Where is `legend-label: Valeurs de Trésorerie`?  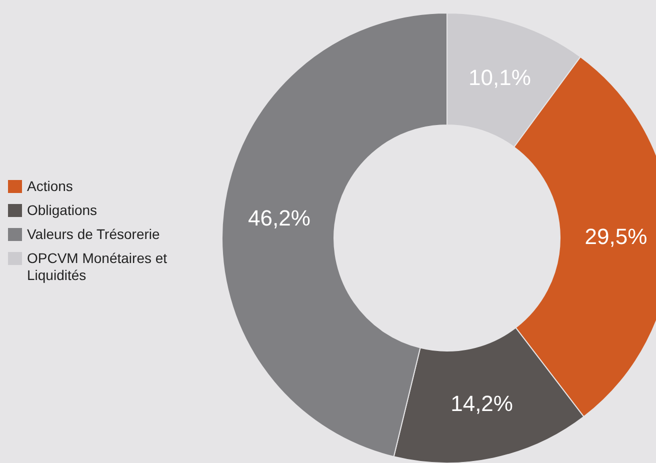
legend-label: Valeurs de Trésorerie is located at coordinates (93, 234).